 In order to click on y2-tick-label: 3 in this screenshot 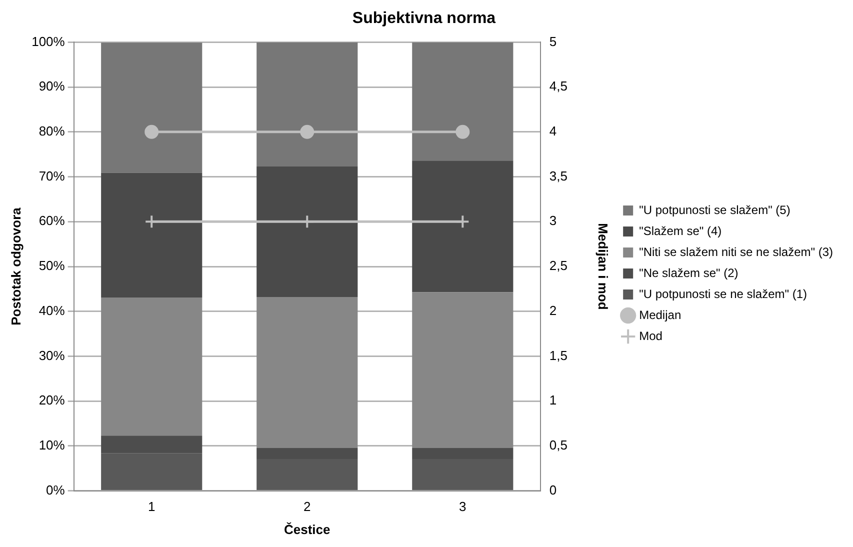, I will do `click(553, 220)`.